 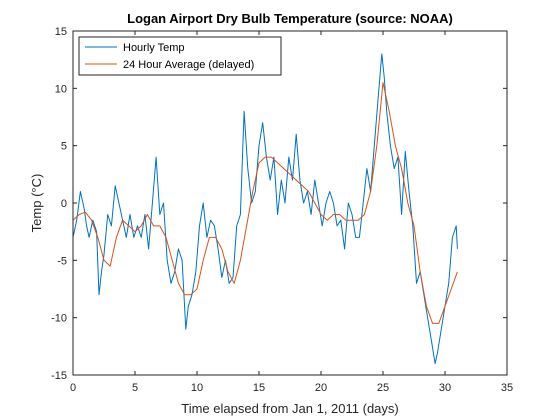 What do you see at coordinates (188, 65) in the screenshot?
I see `legend-label-average: 24 Hour Average (delayed)` at bounding box center [188, 65].